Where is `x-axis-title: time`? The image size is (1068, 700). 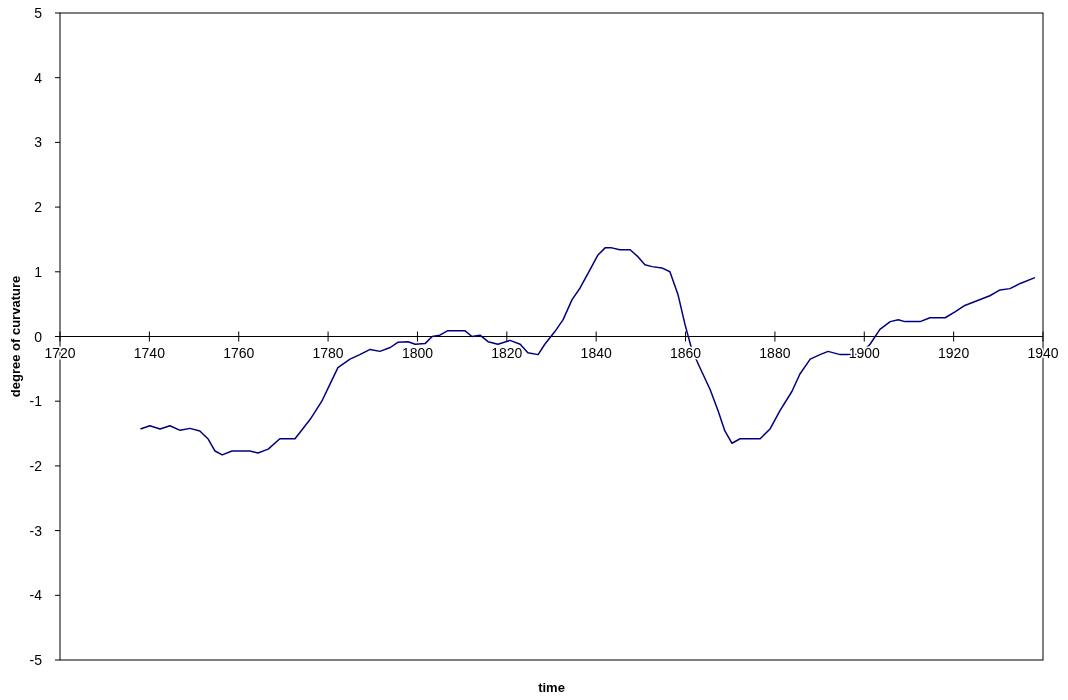
x-axis-title: time is located at coordinates (551, 687).